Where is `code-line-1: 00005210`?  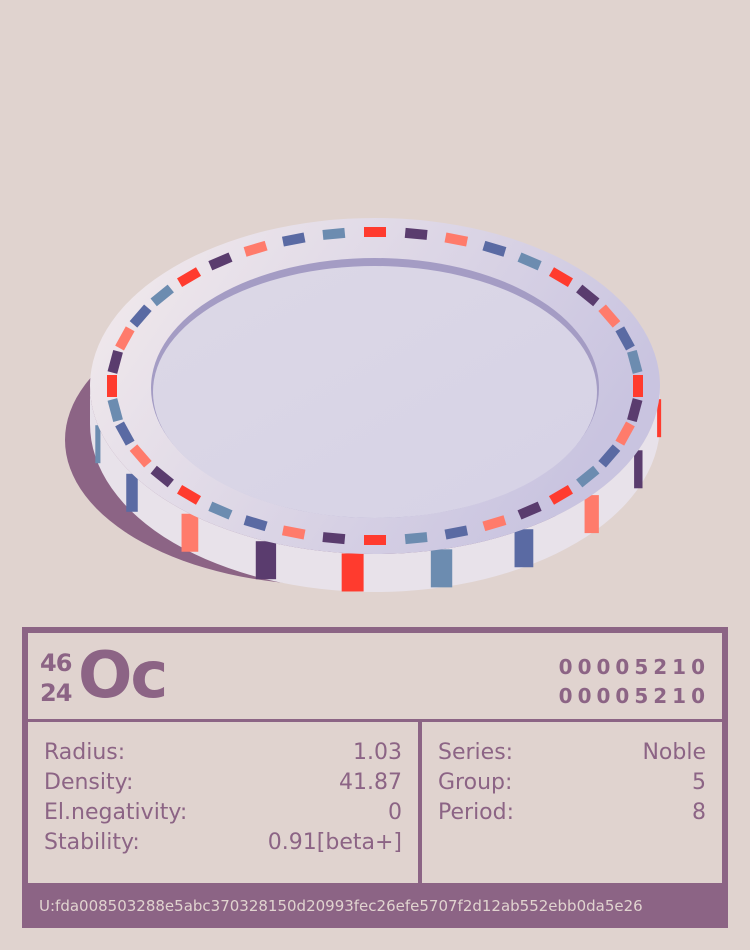
code-line-1: 00005210 is located at coordinates (634, 667).